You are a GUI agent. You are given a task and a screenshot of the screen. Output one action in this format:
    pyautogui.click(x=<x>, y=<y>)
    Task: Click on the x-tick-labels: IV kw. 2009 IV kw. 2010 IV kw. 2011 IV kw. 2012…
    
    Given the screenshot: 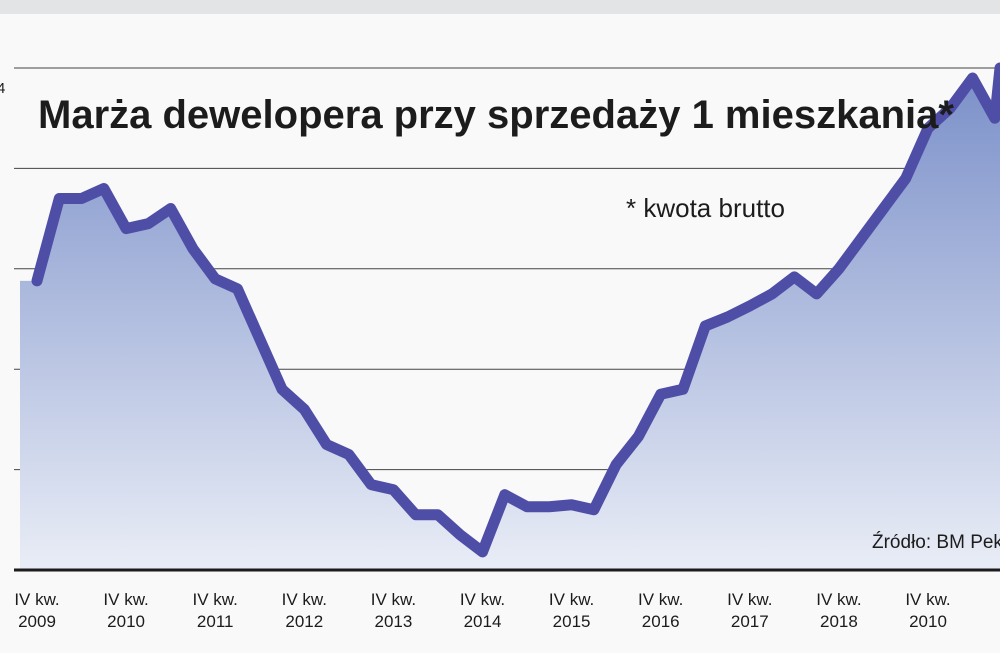 What is the action you would take?
    pyautogui.click(x=482, y=610)
    